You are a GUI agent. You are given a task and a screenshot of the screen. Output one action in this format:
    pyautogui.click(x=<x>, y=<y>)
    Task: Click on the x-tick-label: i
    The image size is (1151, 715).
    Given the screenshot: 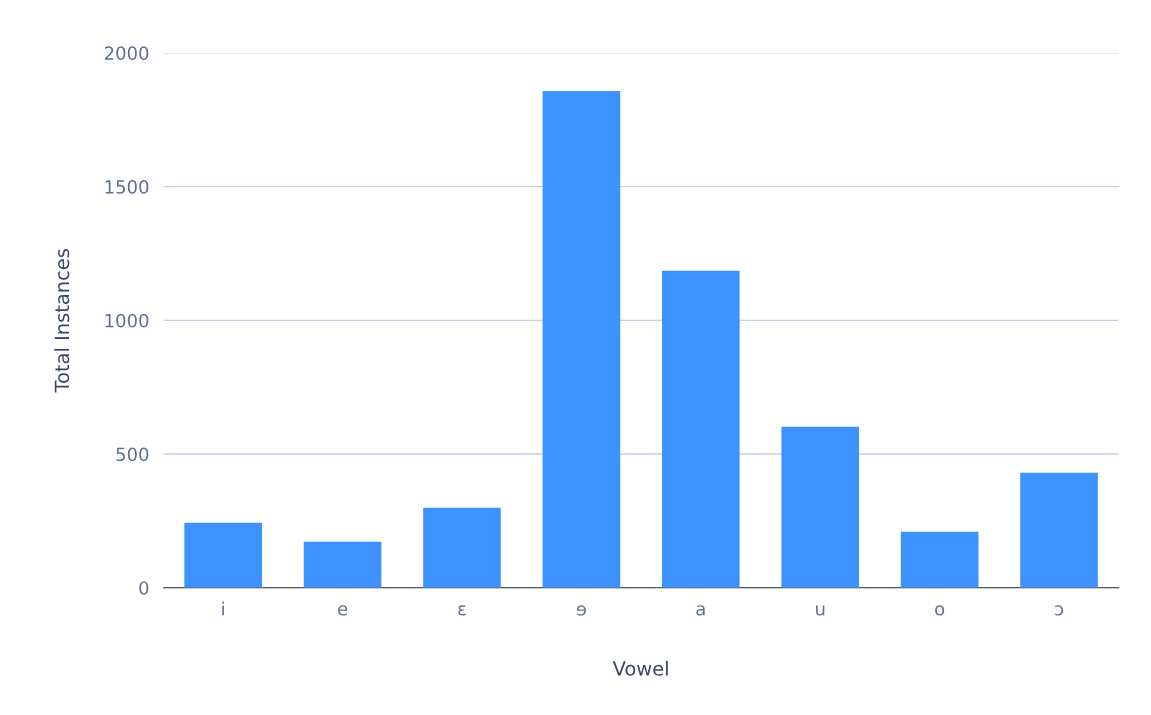 What is the action you would take?
    pyautogui.click(x=223, y=608)
    